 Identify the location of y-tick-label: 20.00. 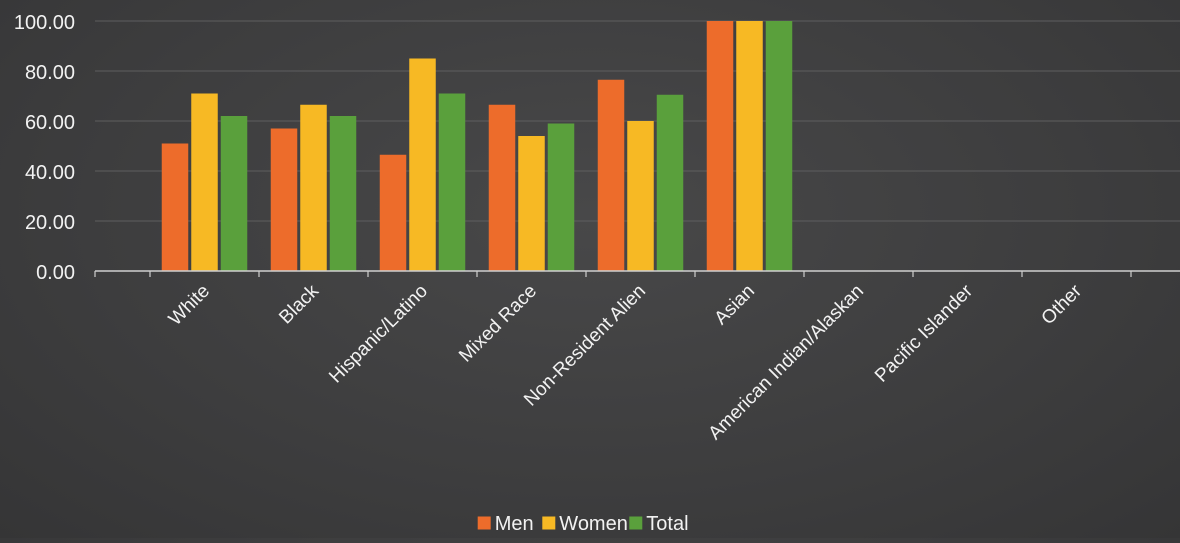
(50, 223).